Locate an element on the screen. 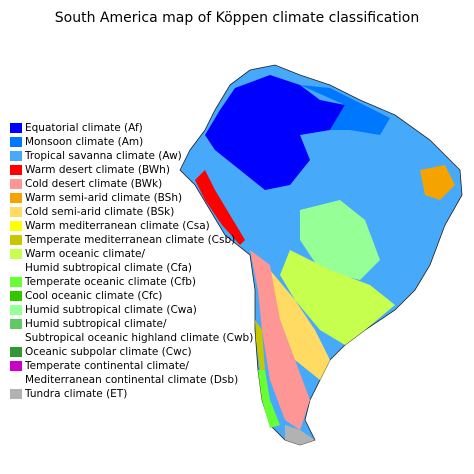 The height and width of the screenshot is (474, 474). region-bwk is located at coordinates (280, 340).